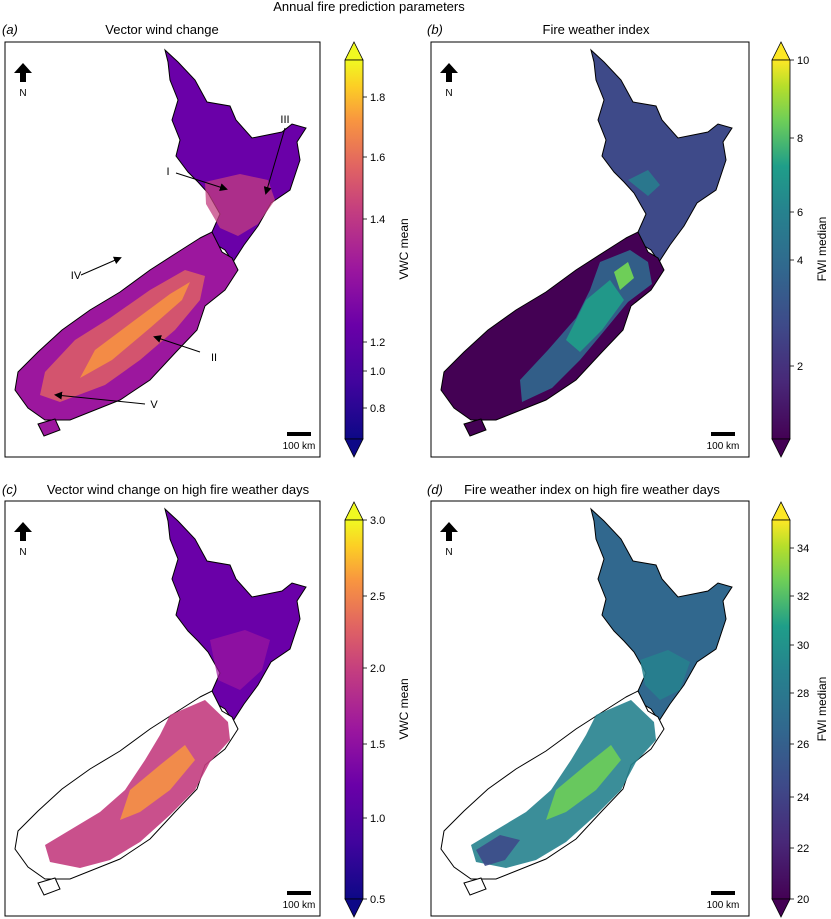 The height and width of the screenshot is (919, 831). I want to click on stewart-island-b, so click(475, 427).